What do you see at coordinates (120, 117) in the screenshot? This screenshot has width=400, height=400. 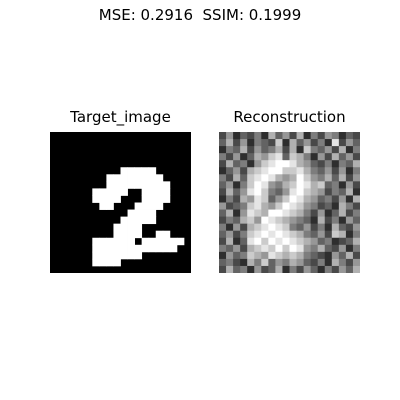 I see `target-image-title: Target_image` at bounding box center [120, 117].